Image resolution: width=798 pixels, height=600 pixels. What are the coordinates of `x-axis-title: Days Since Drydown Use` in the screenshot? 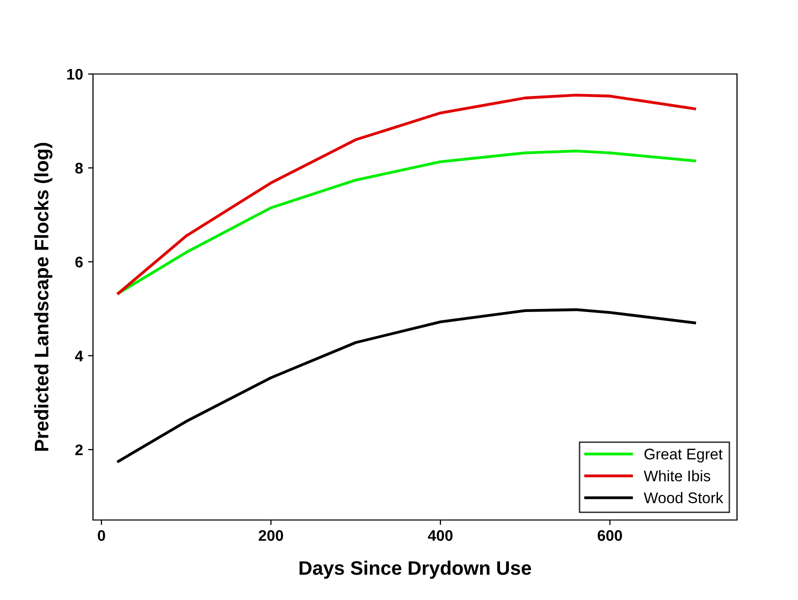 It's located at (416, 569).